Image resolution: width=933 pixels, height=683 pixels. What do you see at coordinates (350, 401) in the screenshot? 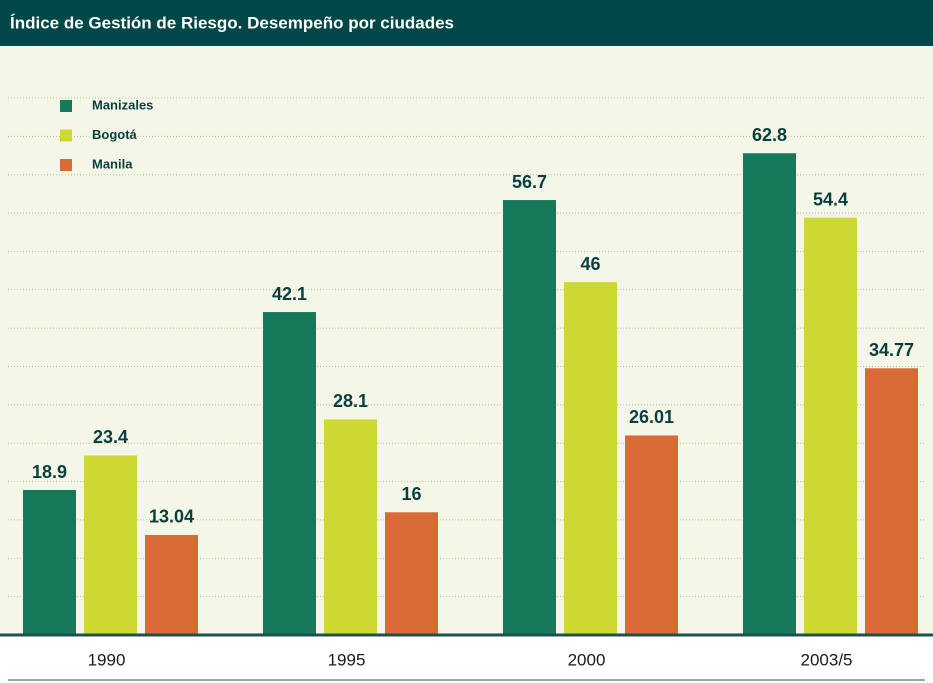
I see `data-label: 28.1` at bounding box center [350, 401].